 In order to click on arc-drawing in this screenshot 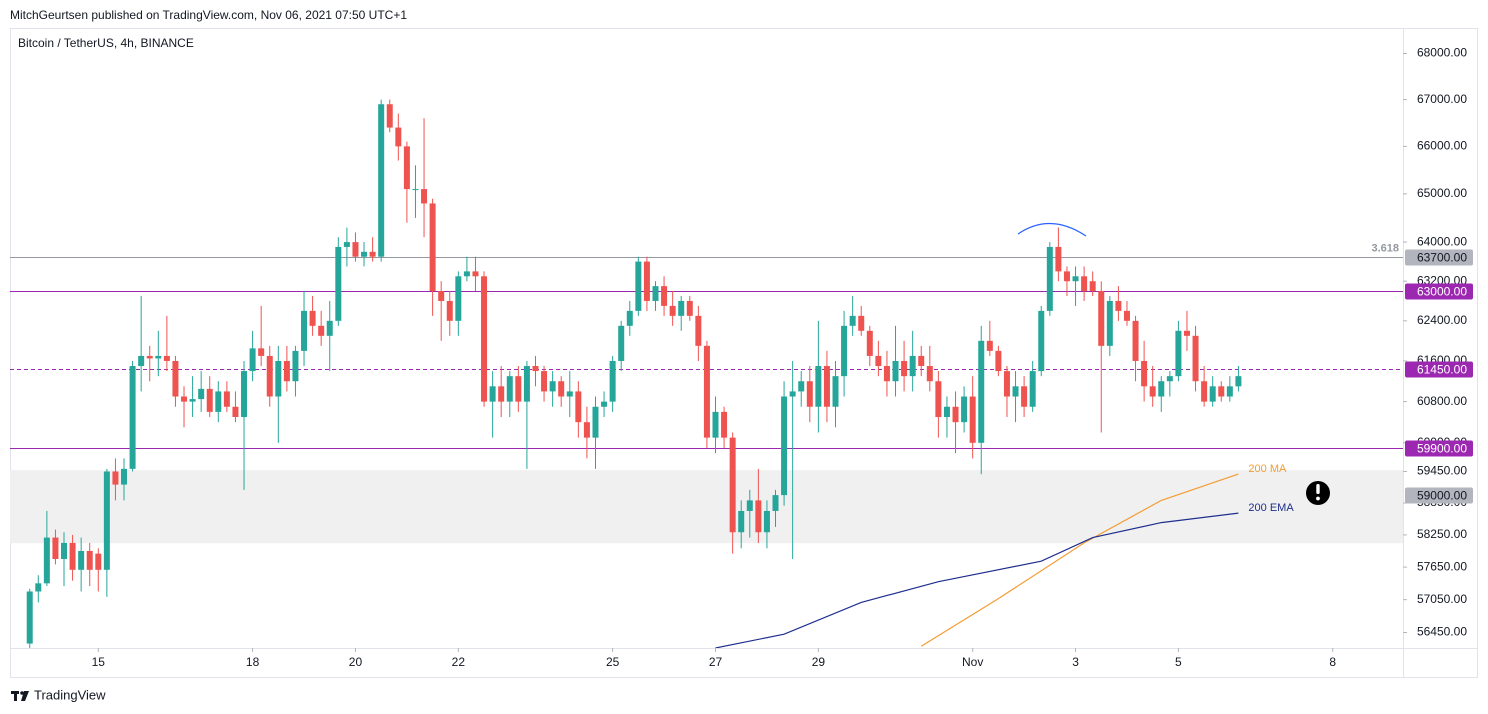, I will do `click(1052, 229)`.